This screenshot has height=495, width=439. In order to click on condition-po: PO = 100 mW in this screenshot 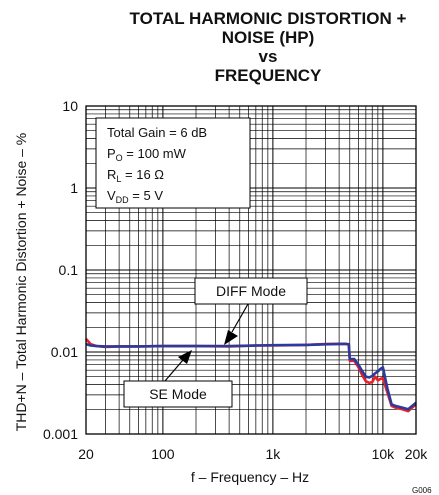, I will do `click(147, 154)`.